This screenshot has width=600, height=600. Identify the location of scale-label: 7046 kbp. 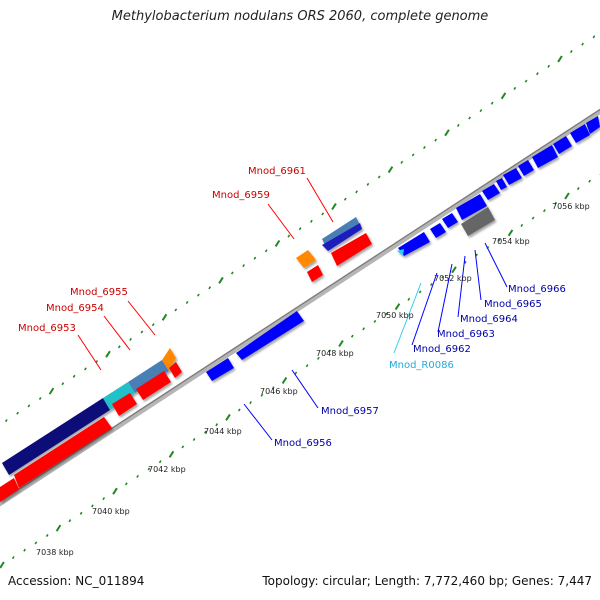
(279, 391).